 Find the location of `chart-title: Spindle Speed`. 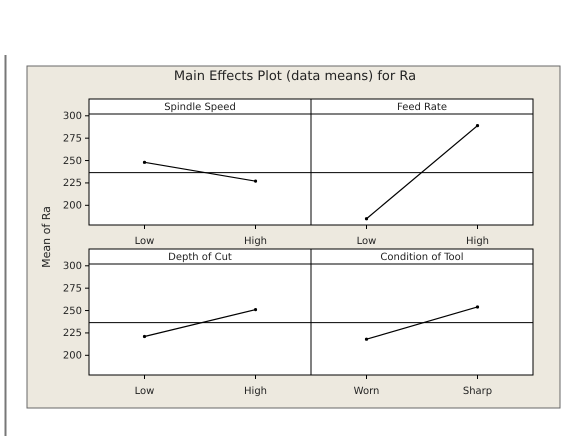

chart-title: Spindle Speed is located at coordinates (200, 107).